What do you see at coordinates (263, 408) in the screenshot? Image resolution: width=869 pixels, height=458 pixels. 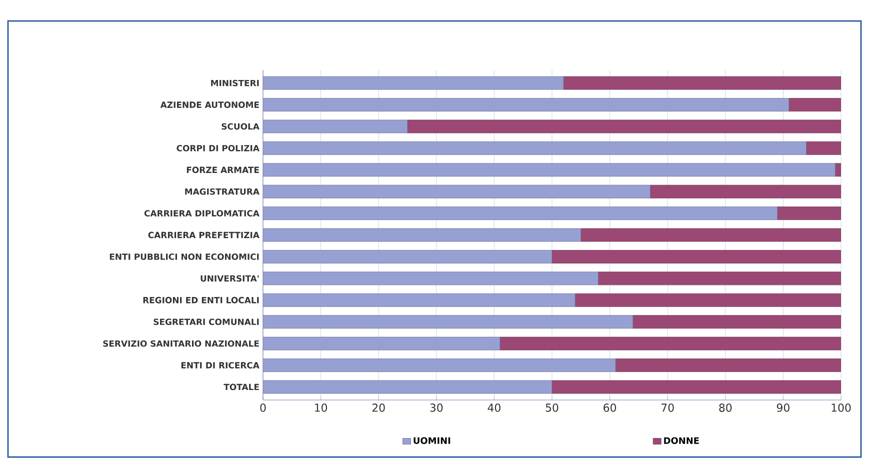 I see `x-tick-label: 0` at bounding box center [263, 408].